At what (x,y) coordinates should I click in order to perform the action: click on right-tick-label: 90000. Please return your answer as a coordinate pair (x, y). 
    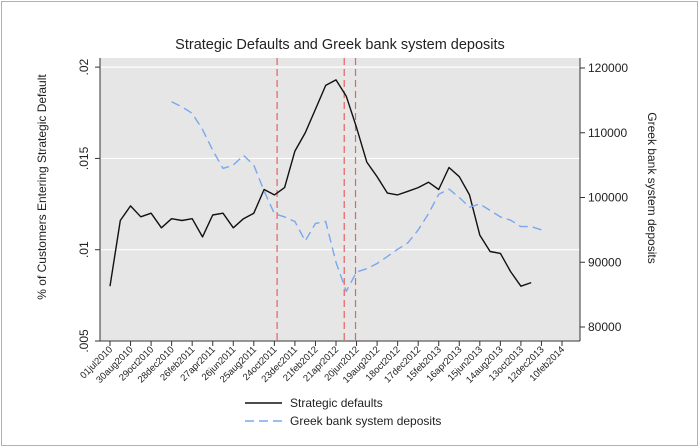
    Looking at the image, I should click on (605, 262).